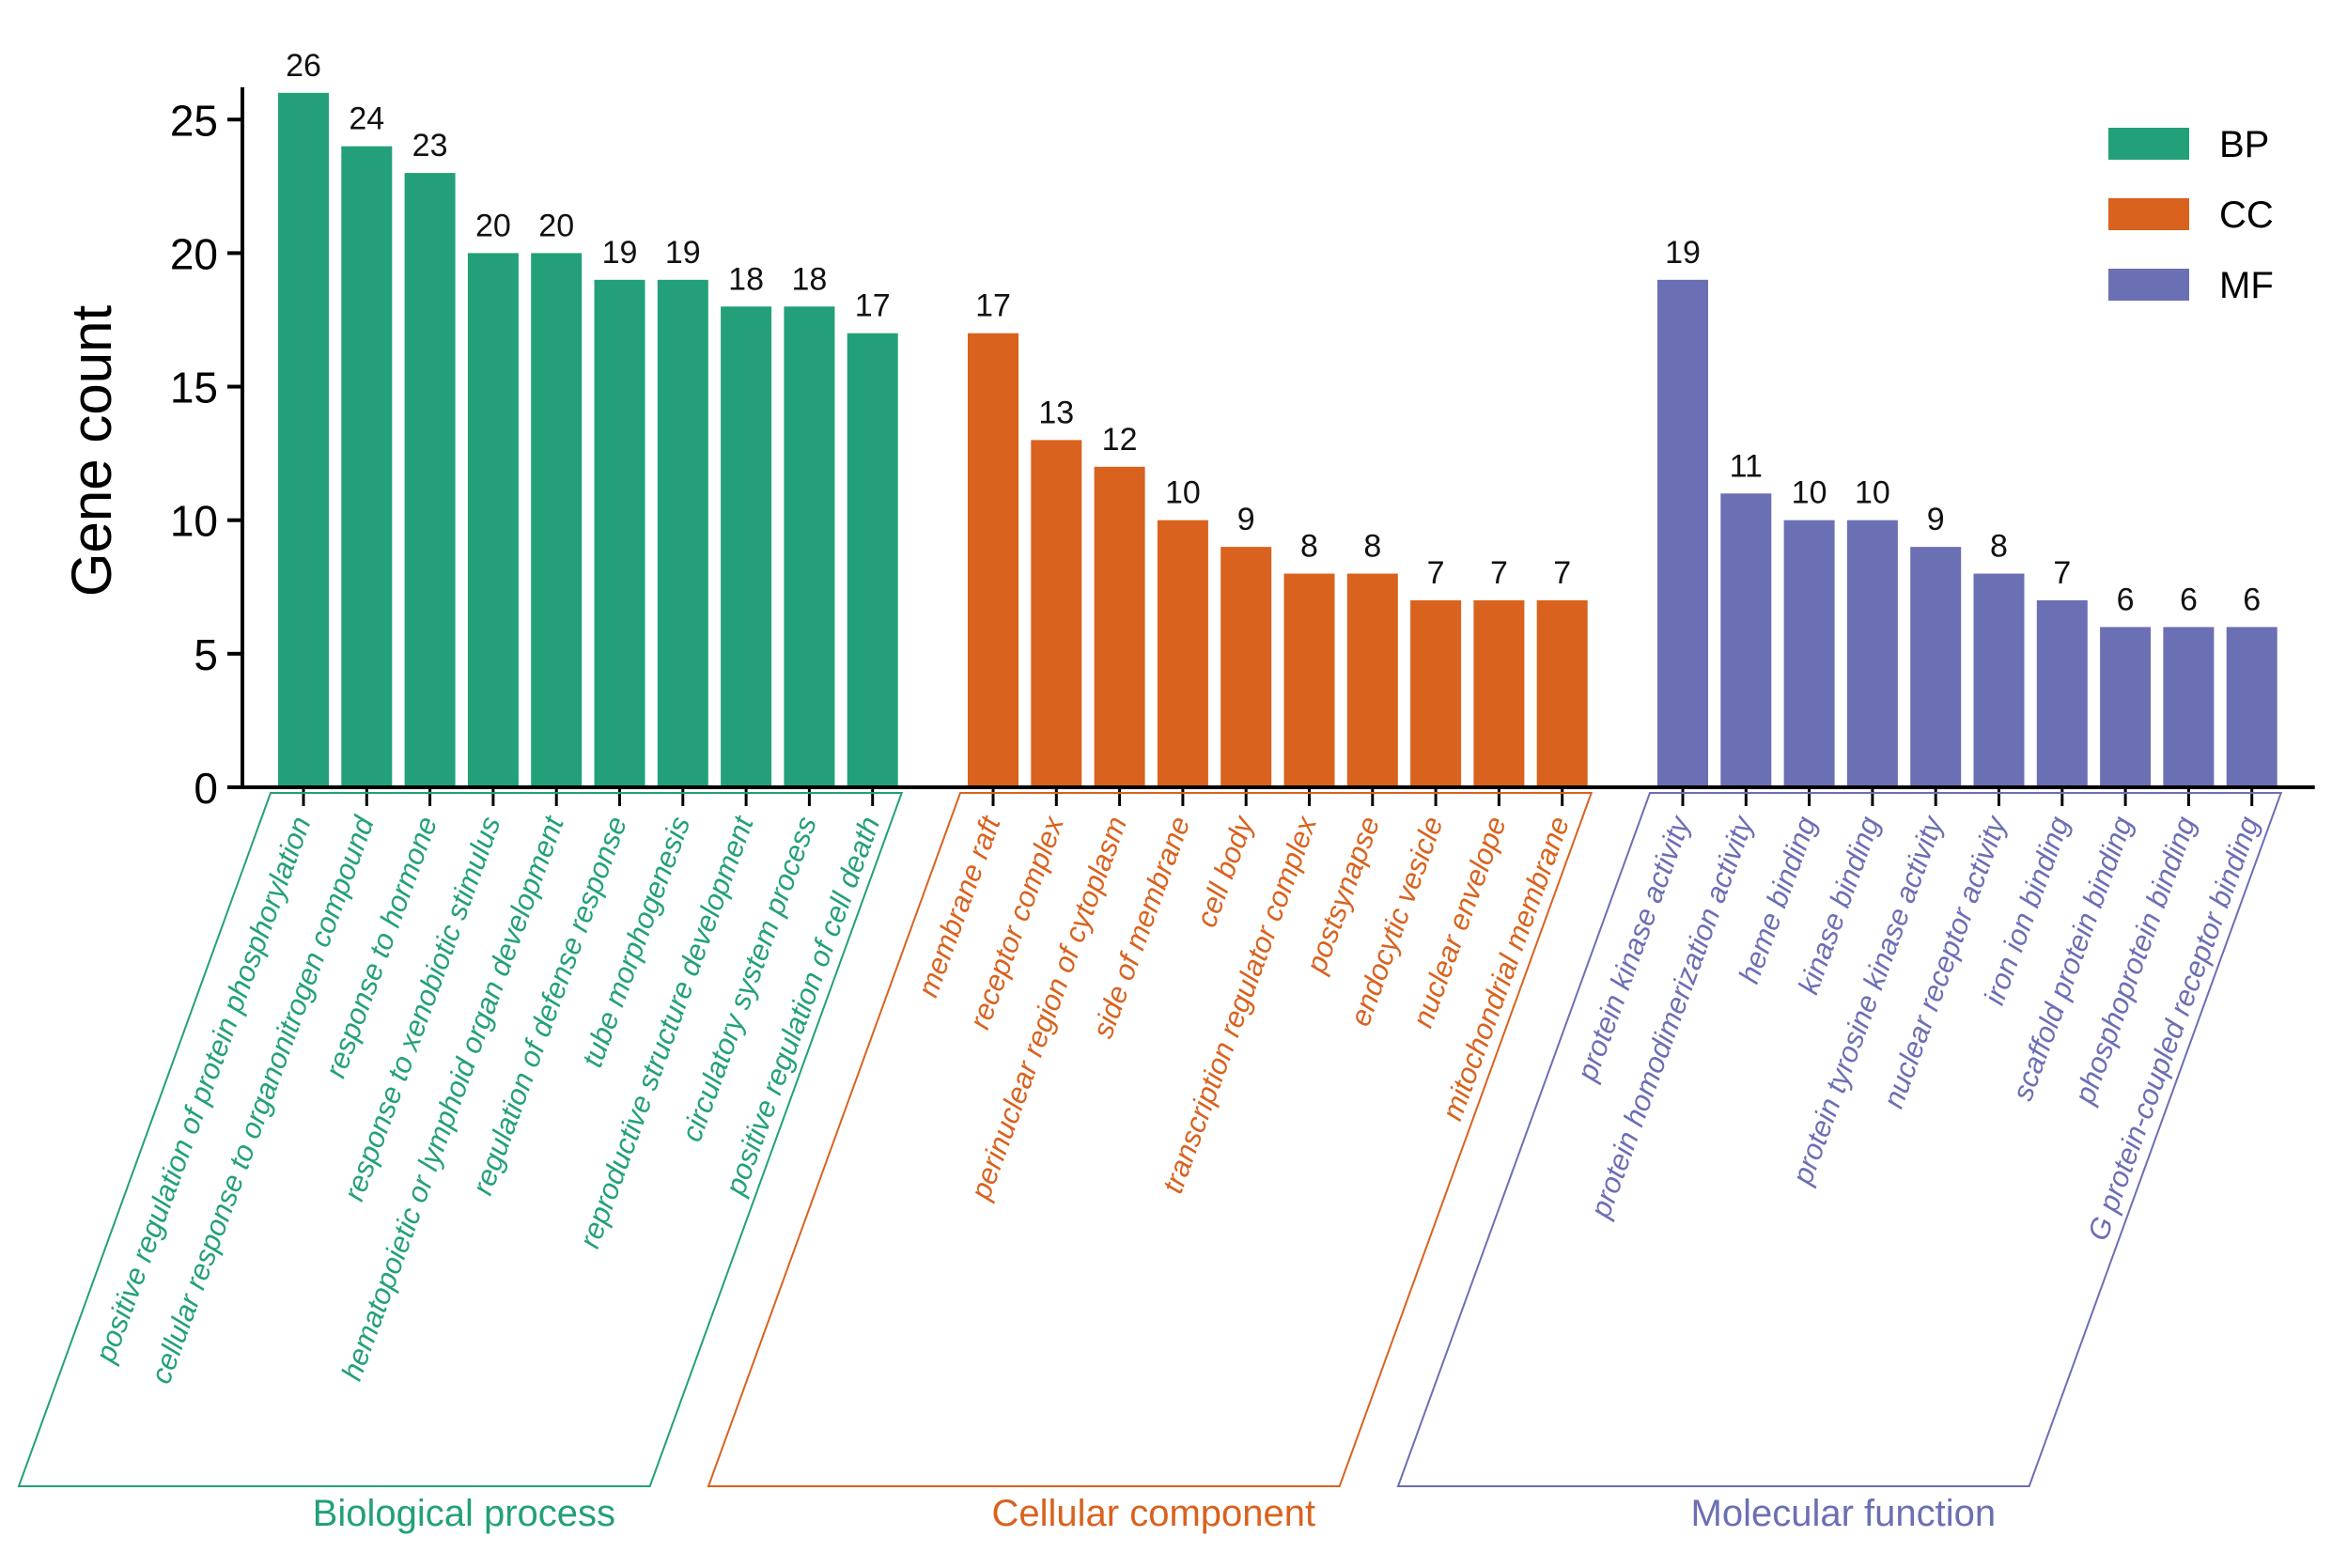 Image resolution: width=2332 pixels, height=1568 pixels. Describe the element at coordinates (1746, 466) in the screenshot. I see `value-label: 11` at that location.